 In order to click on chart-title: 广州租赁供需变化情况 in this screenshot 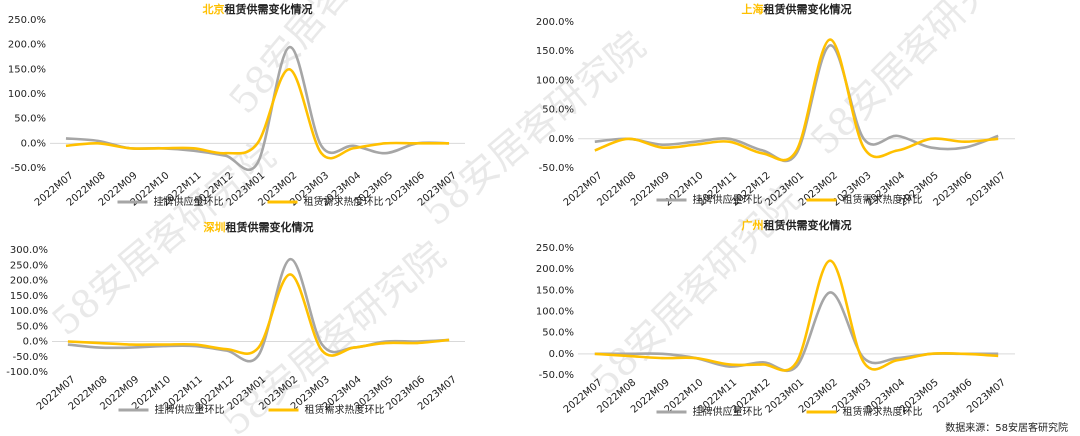, I will do `click(797, 225)`.